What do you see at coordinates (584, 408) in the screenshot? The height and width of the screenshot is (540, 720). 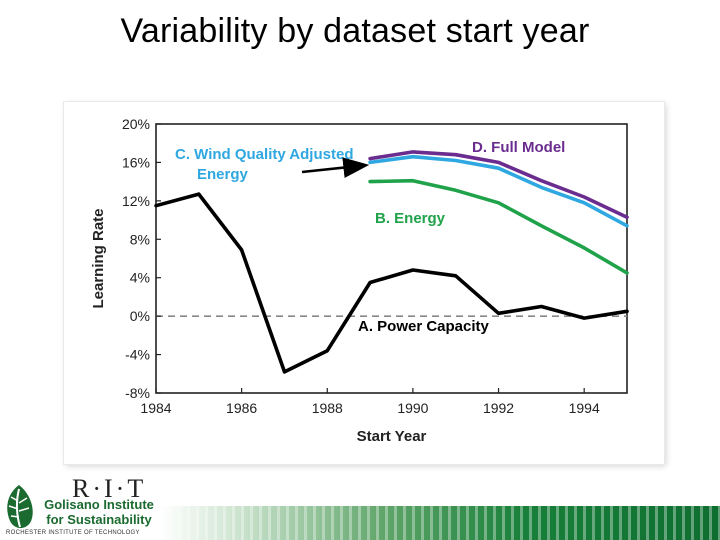 I see `x-tick-label: 1994` at bounding box center [584, 408].